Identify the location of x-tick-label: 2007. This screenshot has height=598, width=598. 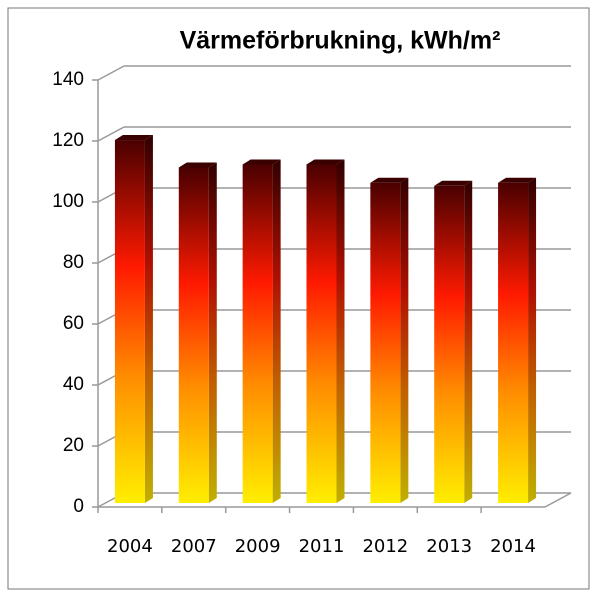
(194, 546).